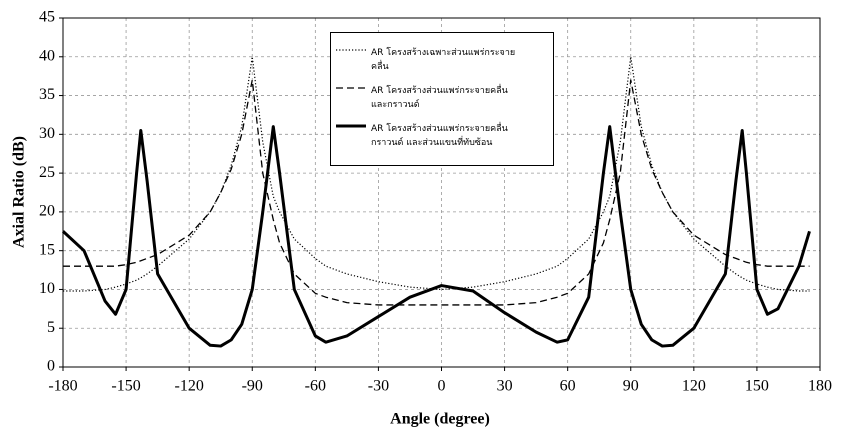  What do you see at coordinates (47, 133) in the screenshot?
I see `y-tick-label: 30` at bounding box center [47, 133].